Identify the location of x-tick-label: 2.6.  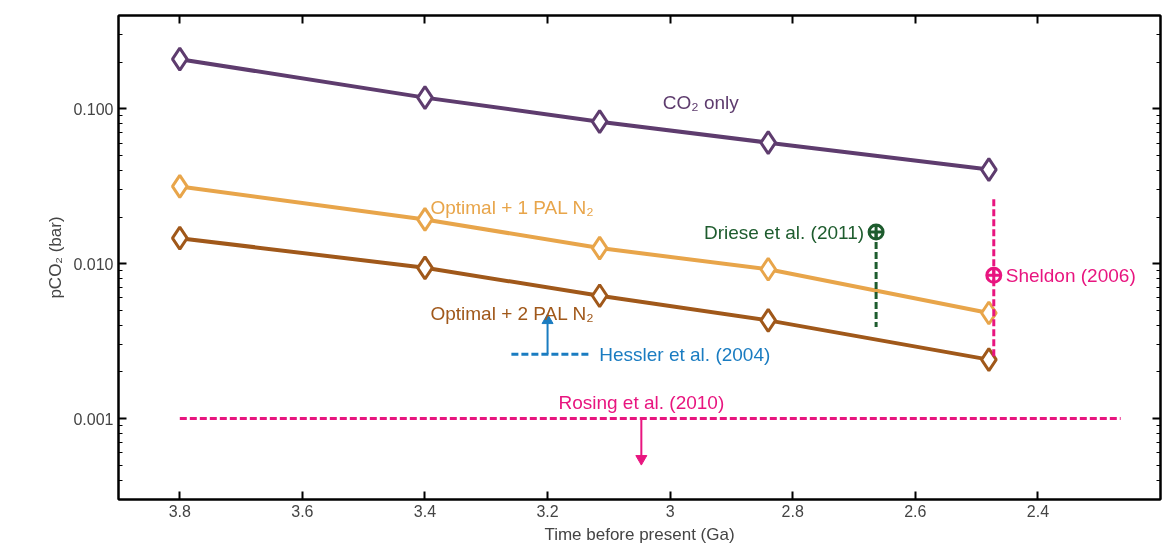
(915, 511).